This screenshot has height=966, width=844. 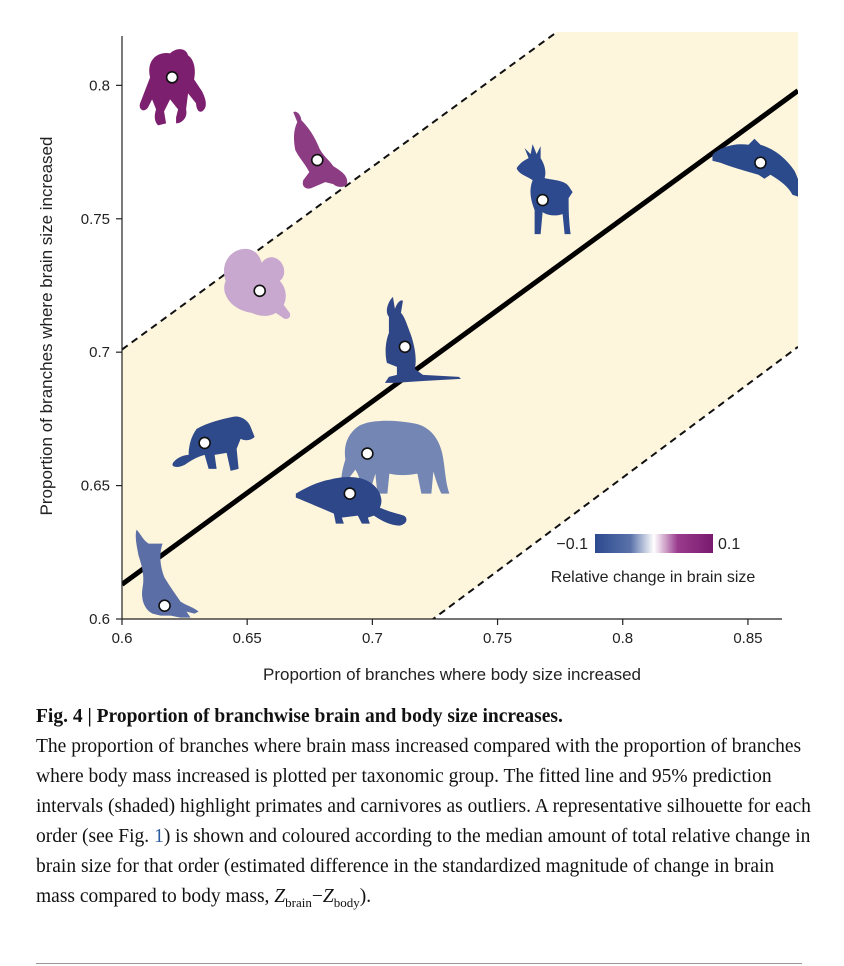 What do you see at coordinates (419, 963) in the screenshot?
I see `bottom-rule` at bounding box center [419, 963].